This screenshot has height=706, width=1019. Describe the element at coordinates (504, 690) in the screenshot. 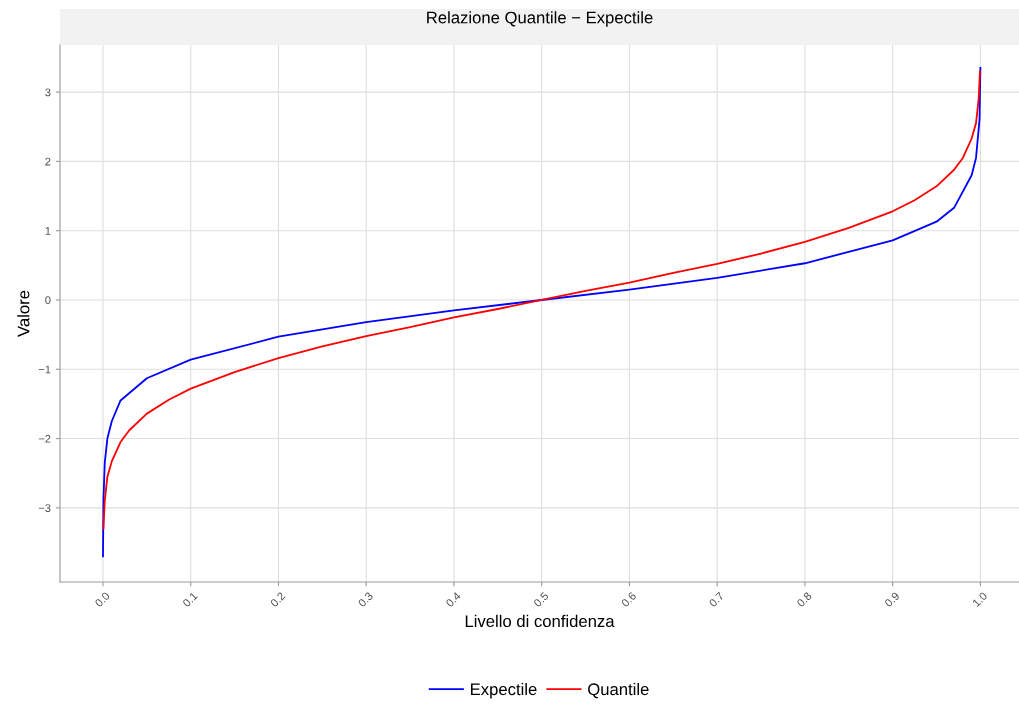

I see `legend-label: Expectile` at that location.